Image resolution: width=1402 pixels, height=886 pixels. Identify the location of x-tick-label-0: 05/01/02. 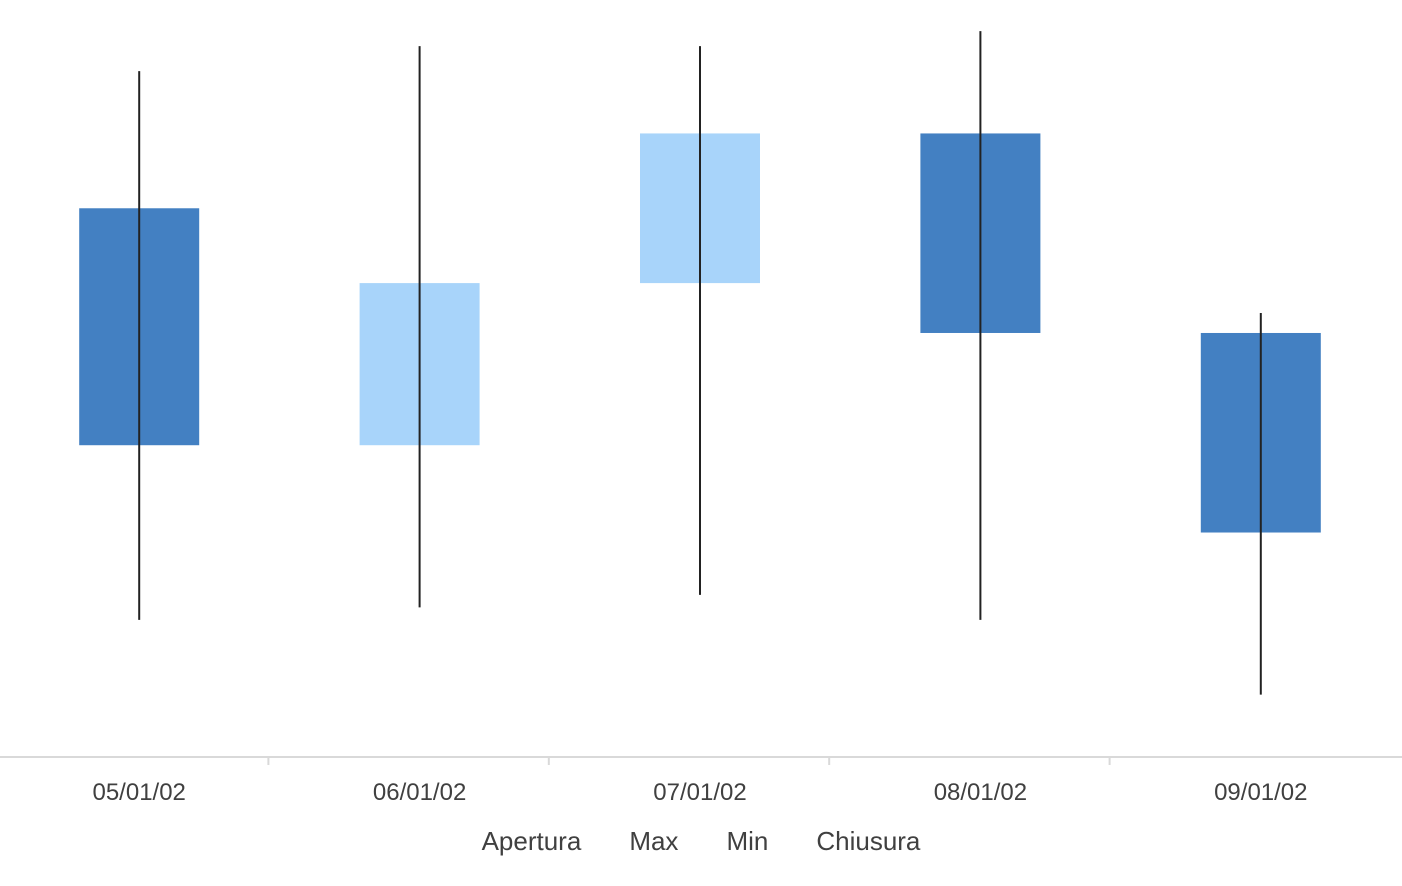
(138, 792).